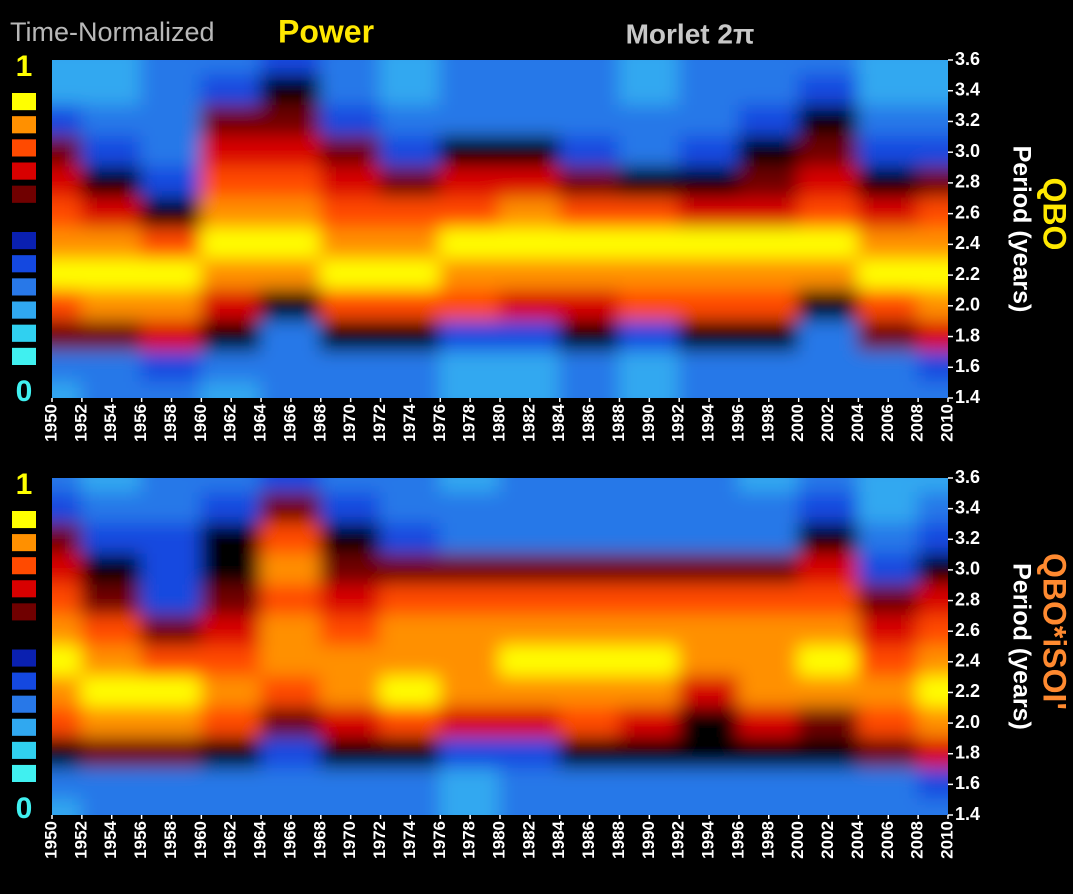  Describe the element at coordinates (112, 32) in the screenshot. I see `title: Time-Normalized` at that location.